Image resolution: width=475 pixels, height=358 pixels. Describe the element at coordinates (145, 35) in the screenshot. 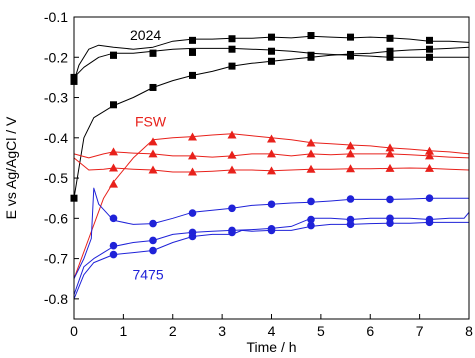

I see `annotation-2024: 2024` at that location.